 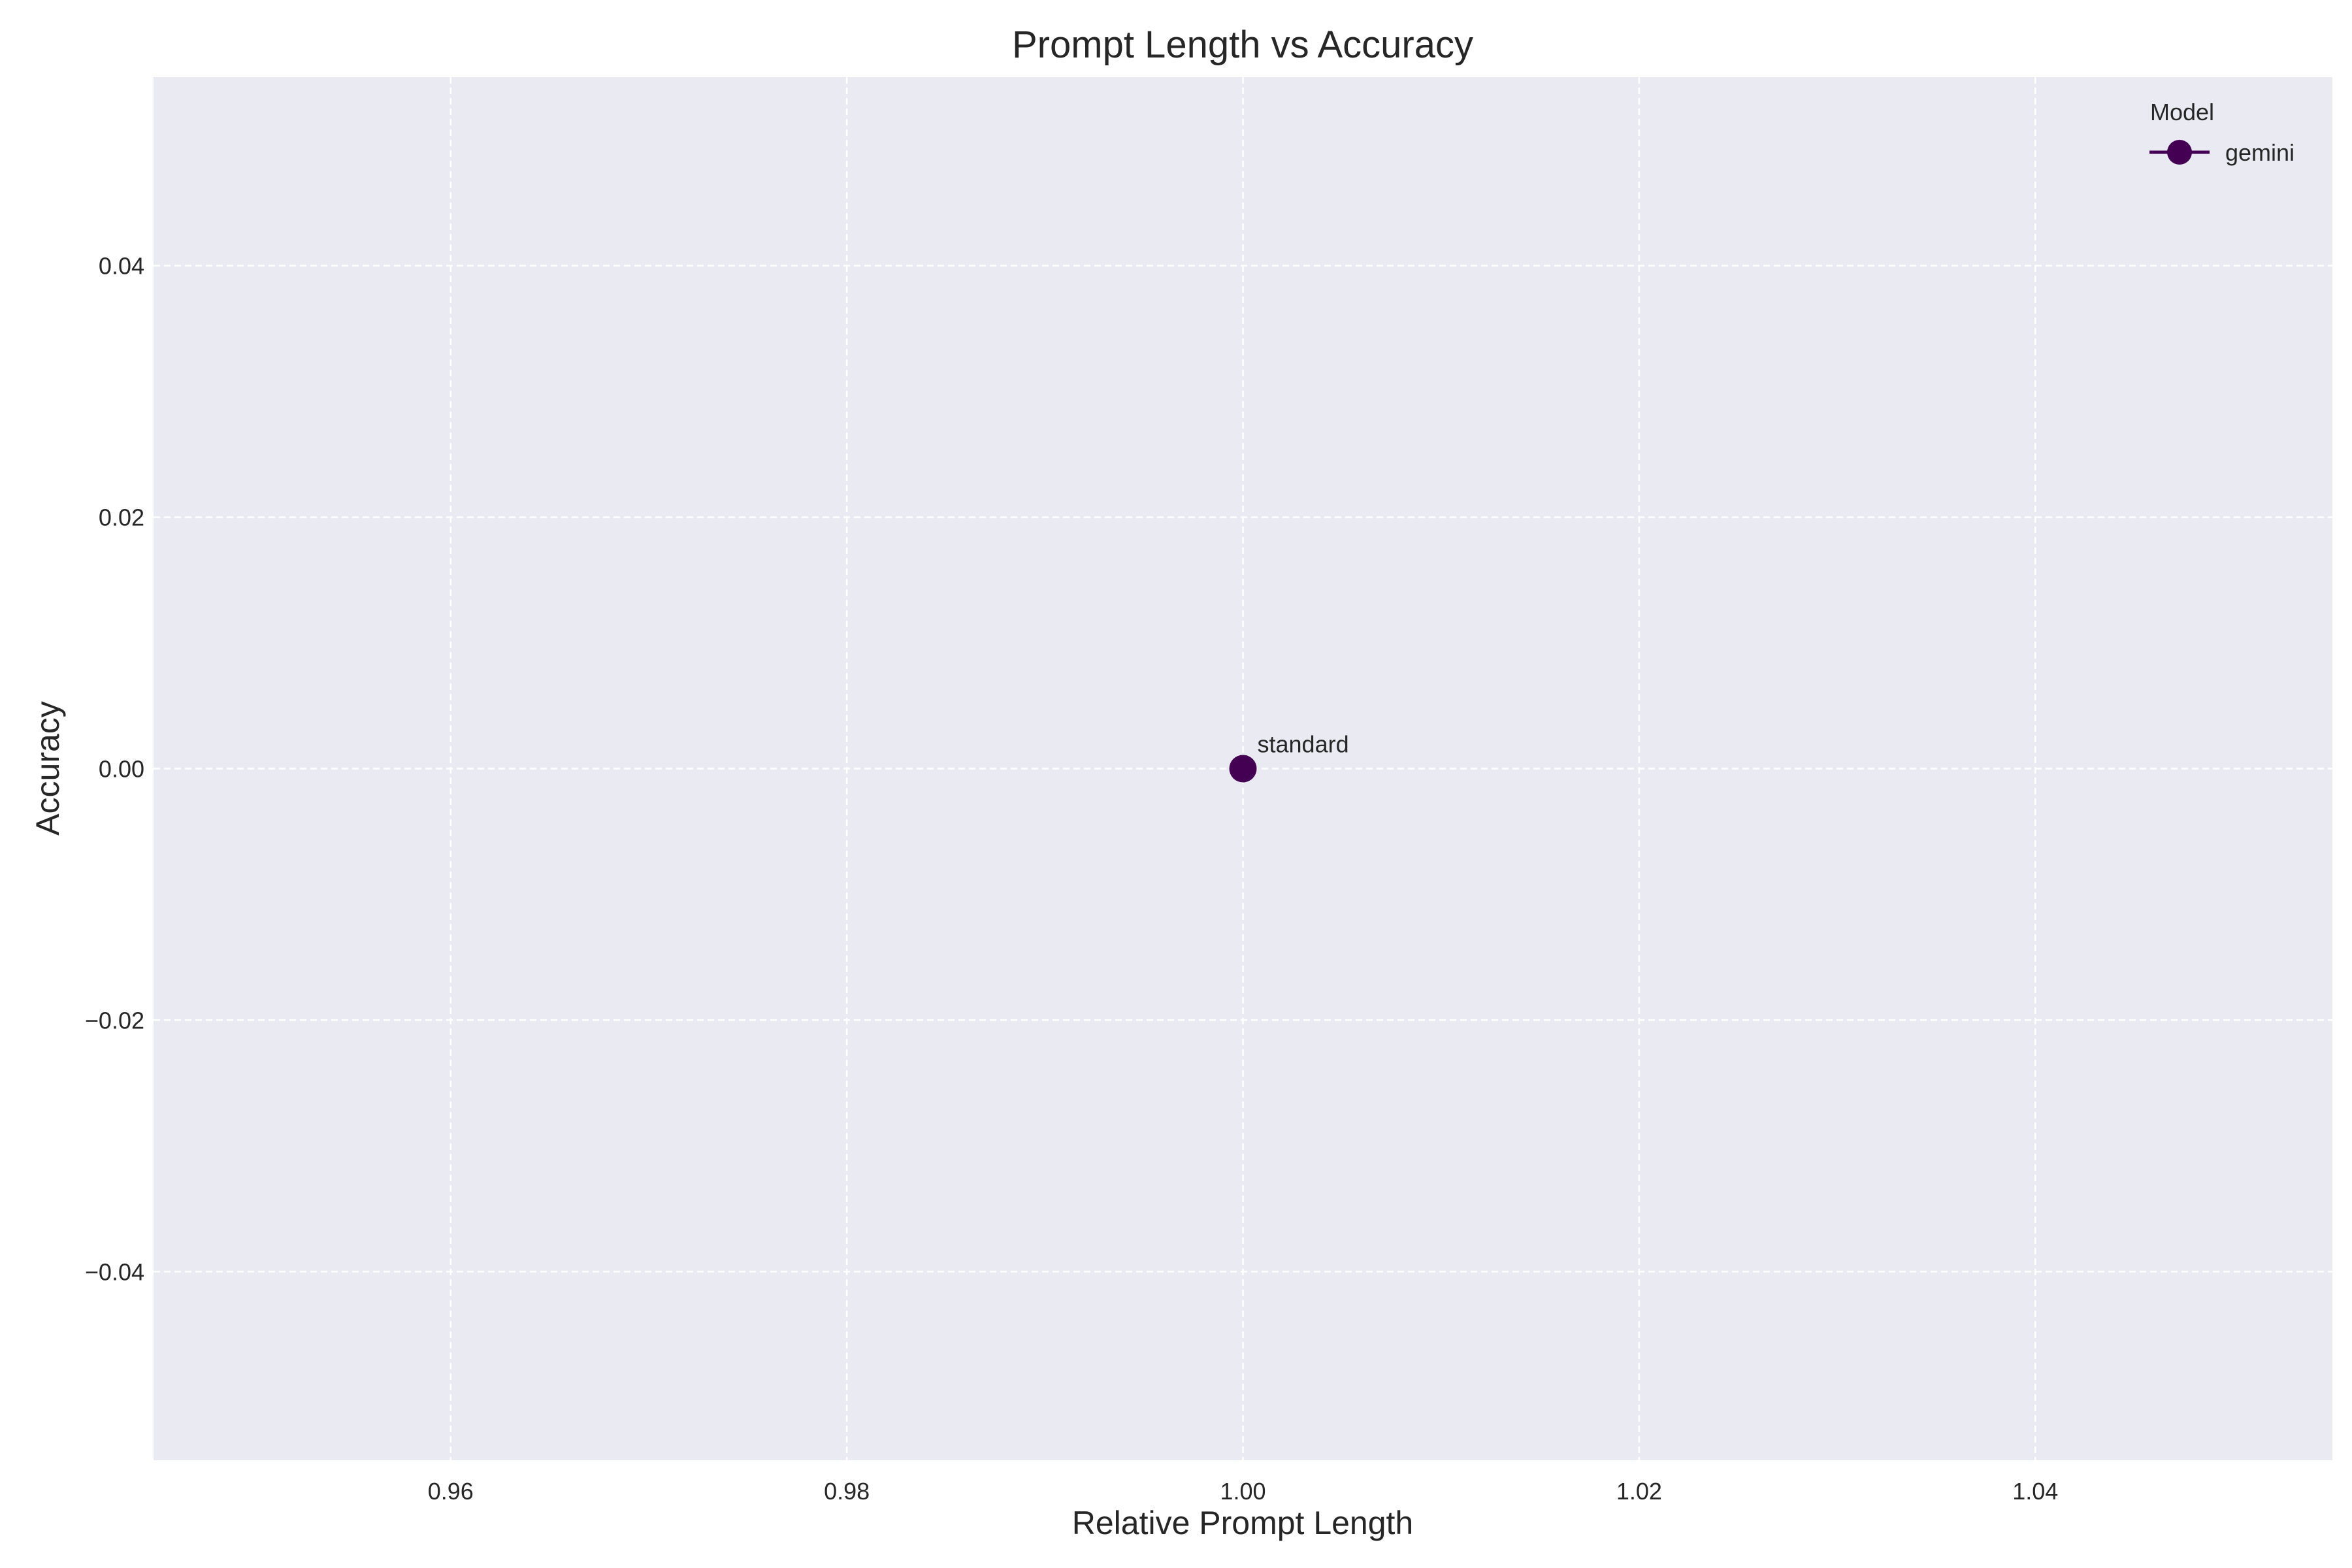 I want to click on x-tick-label: 1.04, so click(x=2035, y=1491).